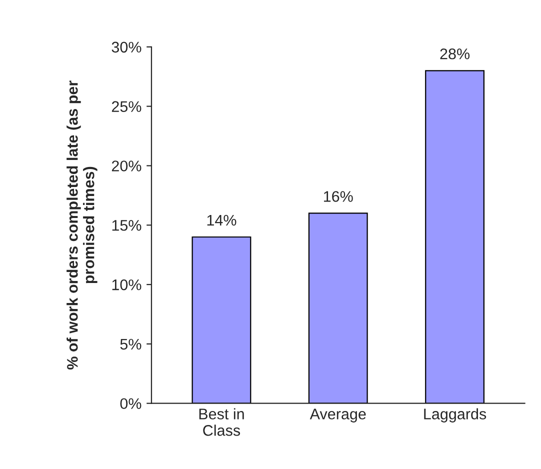 The height and width of the screenshot is (469, 541). Describe the element at coordinates (131, 344) in the screenshot. I see `y-tick-label: 5%` at that location.